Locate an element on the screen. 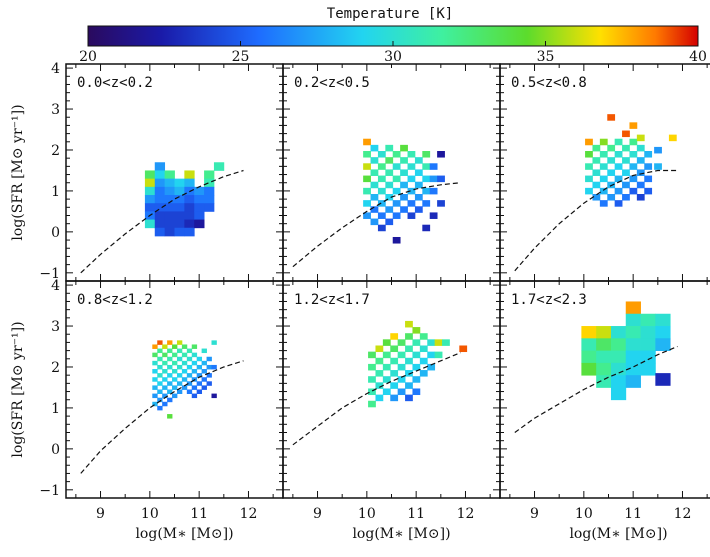  y-tick-label: 1 is located at coordinates (55, 409).